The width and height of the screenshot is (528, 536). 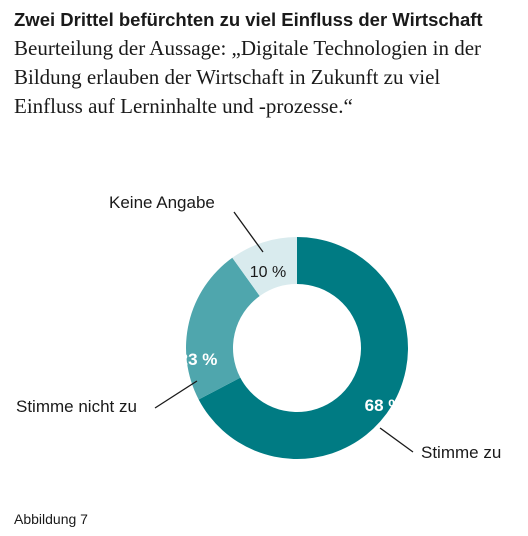 I want to click on slice-leader-line-stimme-nicht-zu, so click(x=176, y=394).